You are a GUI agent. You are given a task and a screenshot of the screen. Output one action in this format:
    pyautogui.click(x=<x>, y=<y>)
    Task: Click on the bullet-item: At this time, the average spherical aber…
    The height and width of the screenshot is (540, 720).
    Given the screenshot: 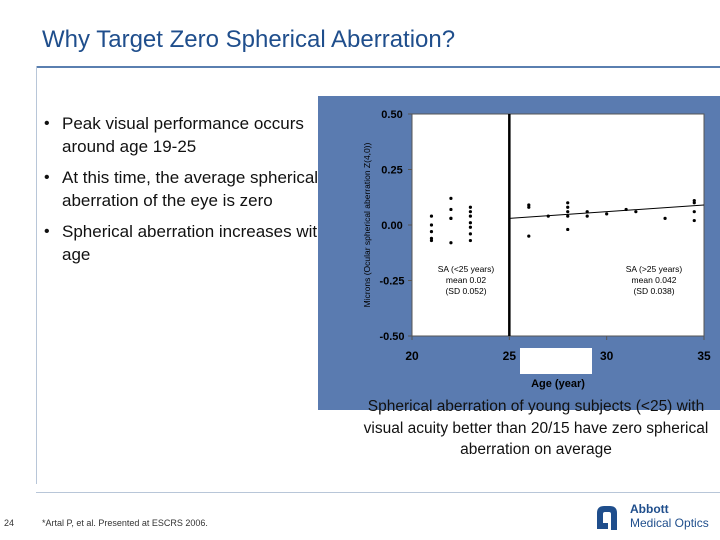 What is the action you would take?
    pyautogui.click(x=190, y=189)
    